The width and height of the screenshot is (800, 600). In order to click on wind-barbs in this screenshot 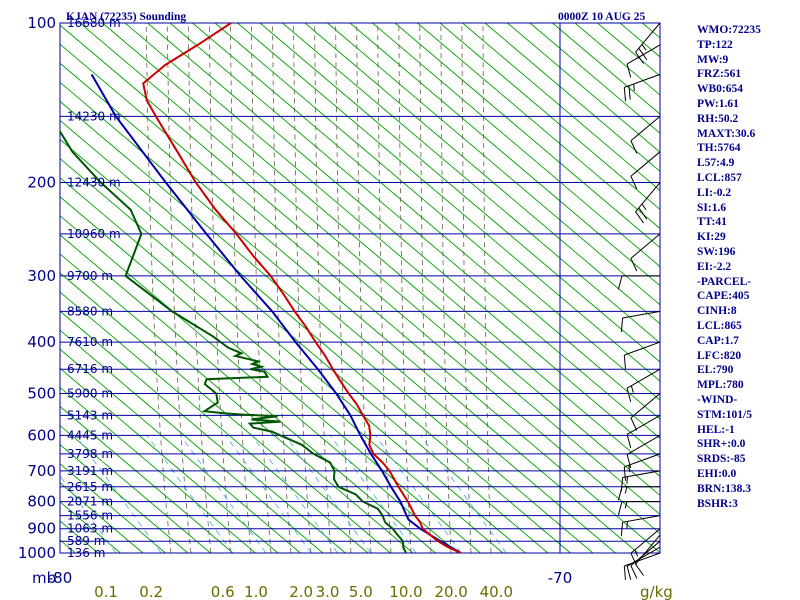, I will do `click(639, 301)`.